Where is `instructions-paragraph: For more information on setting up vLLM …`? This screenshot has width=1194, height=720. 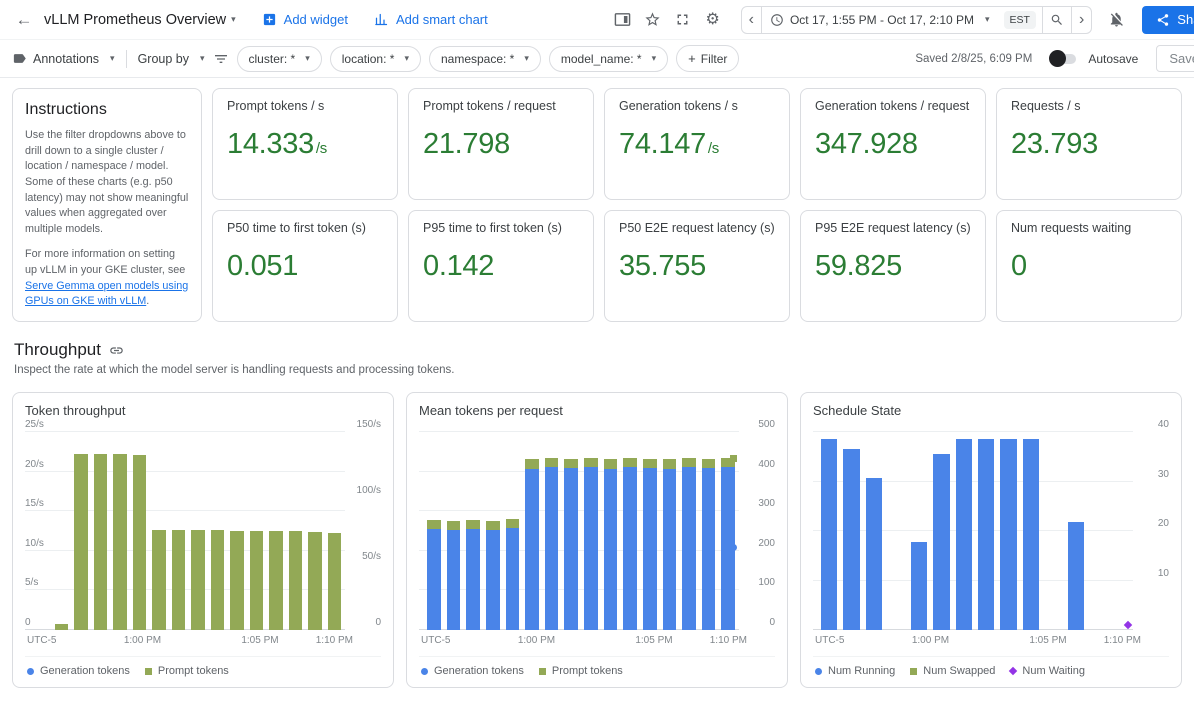
instructions-paragraph: For more information on setting up vLLM … is located at coordinates (107, 278).